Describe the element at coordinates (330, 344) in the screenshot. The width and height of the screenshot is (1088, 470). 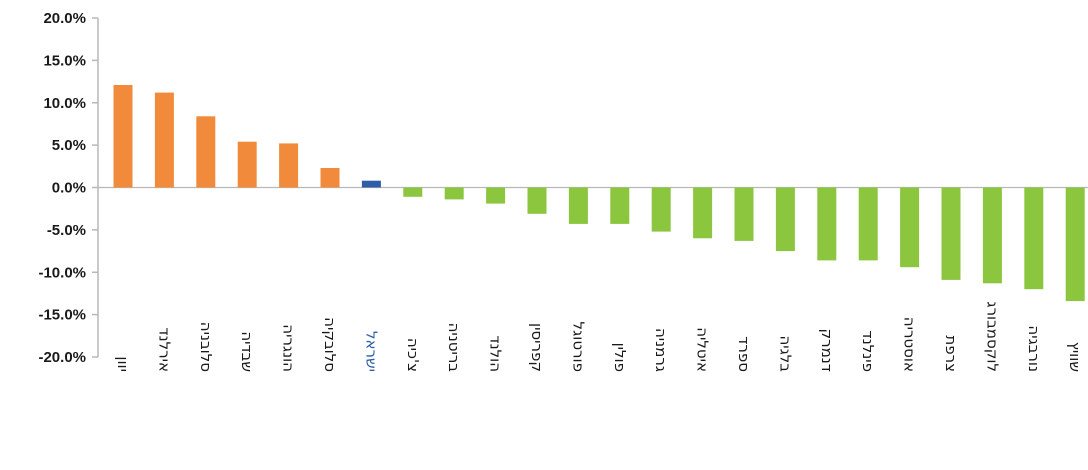
I see `x-category-label: סלובקיה` at that location.